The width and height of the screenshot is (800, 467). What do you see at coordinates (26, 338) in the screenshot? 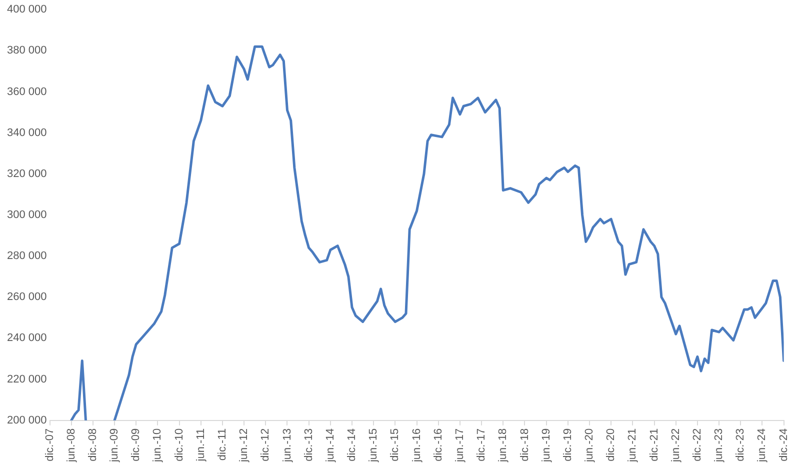
I see `y-tick-label: 240 000` at bounding box center [26, 338].